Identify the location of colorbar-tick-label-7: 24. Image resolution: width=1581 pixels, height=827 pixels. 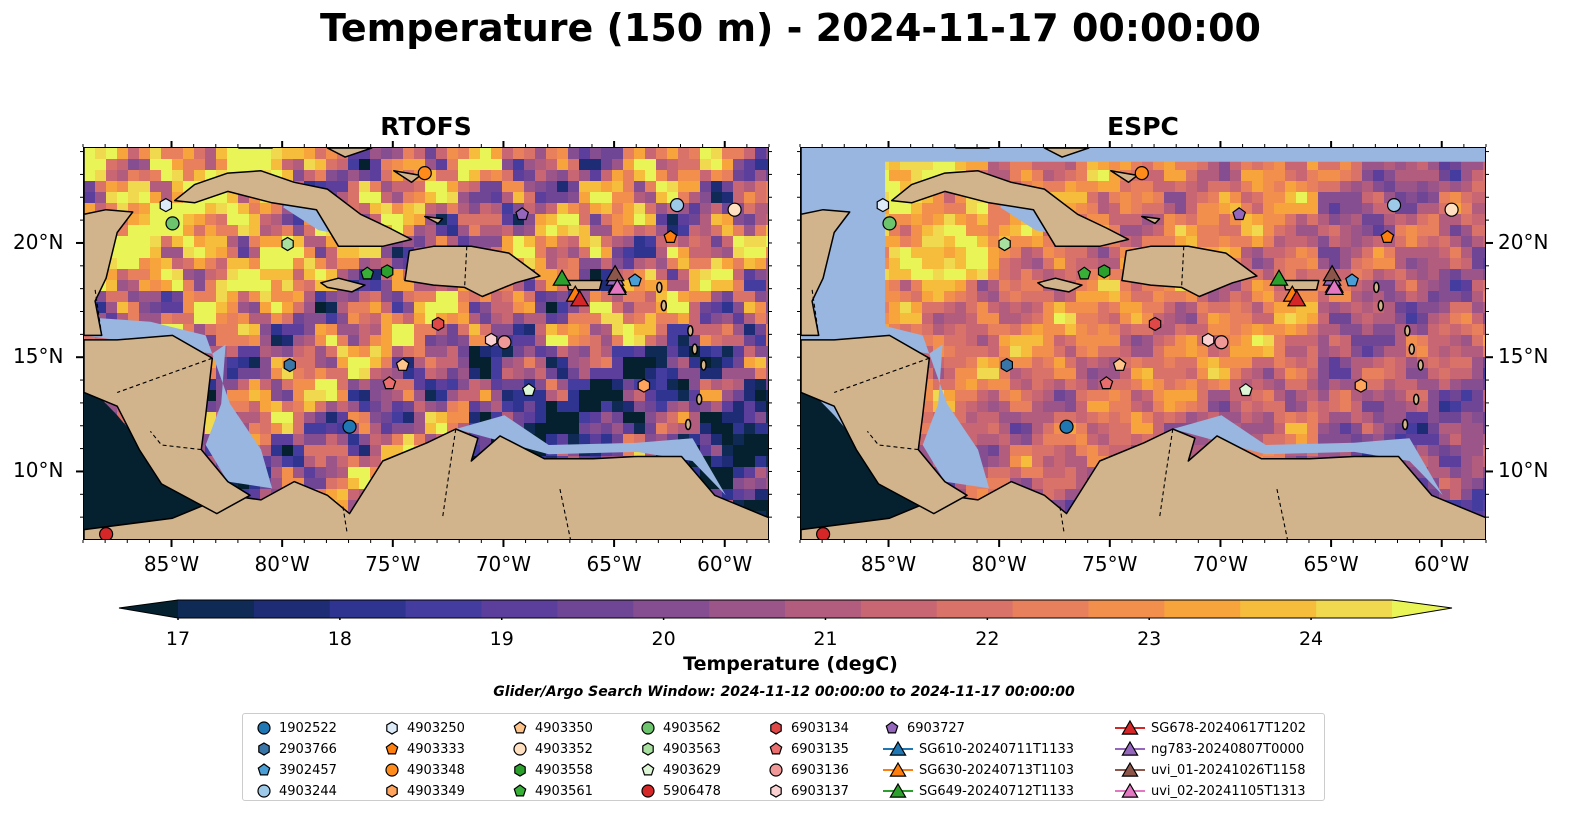
(1311, 639).